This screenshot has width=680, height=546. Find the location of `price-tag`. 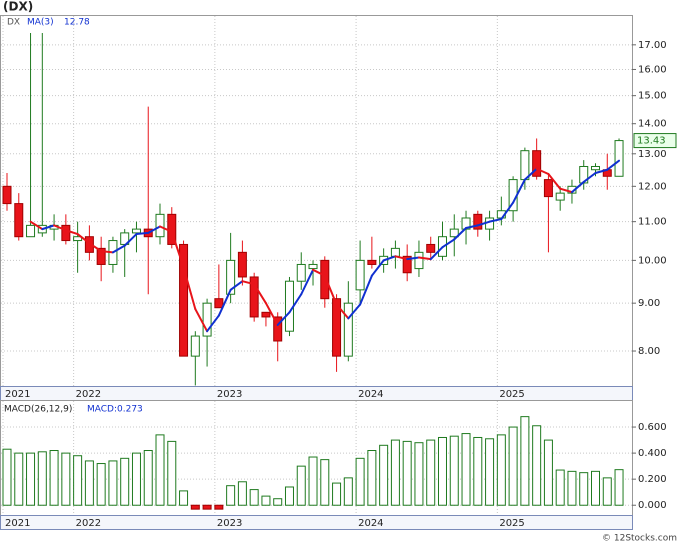

price-tag is located at coordinates (655, 141).